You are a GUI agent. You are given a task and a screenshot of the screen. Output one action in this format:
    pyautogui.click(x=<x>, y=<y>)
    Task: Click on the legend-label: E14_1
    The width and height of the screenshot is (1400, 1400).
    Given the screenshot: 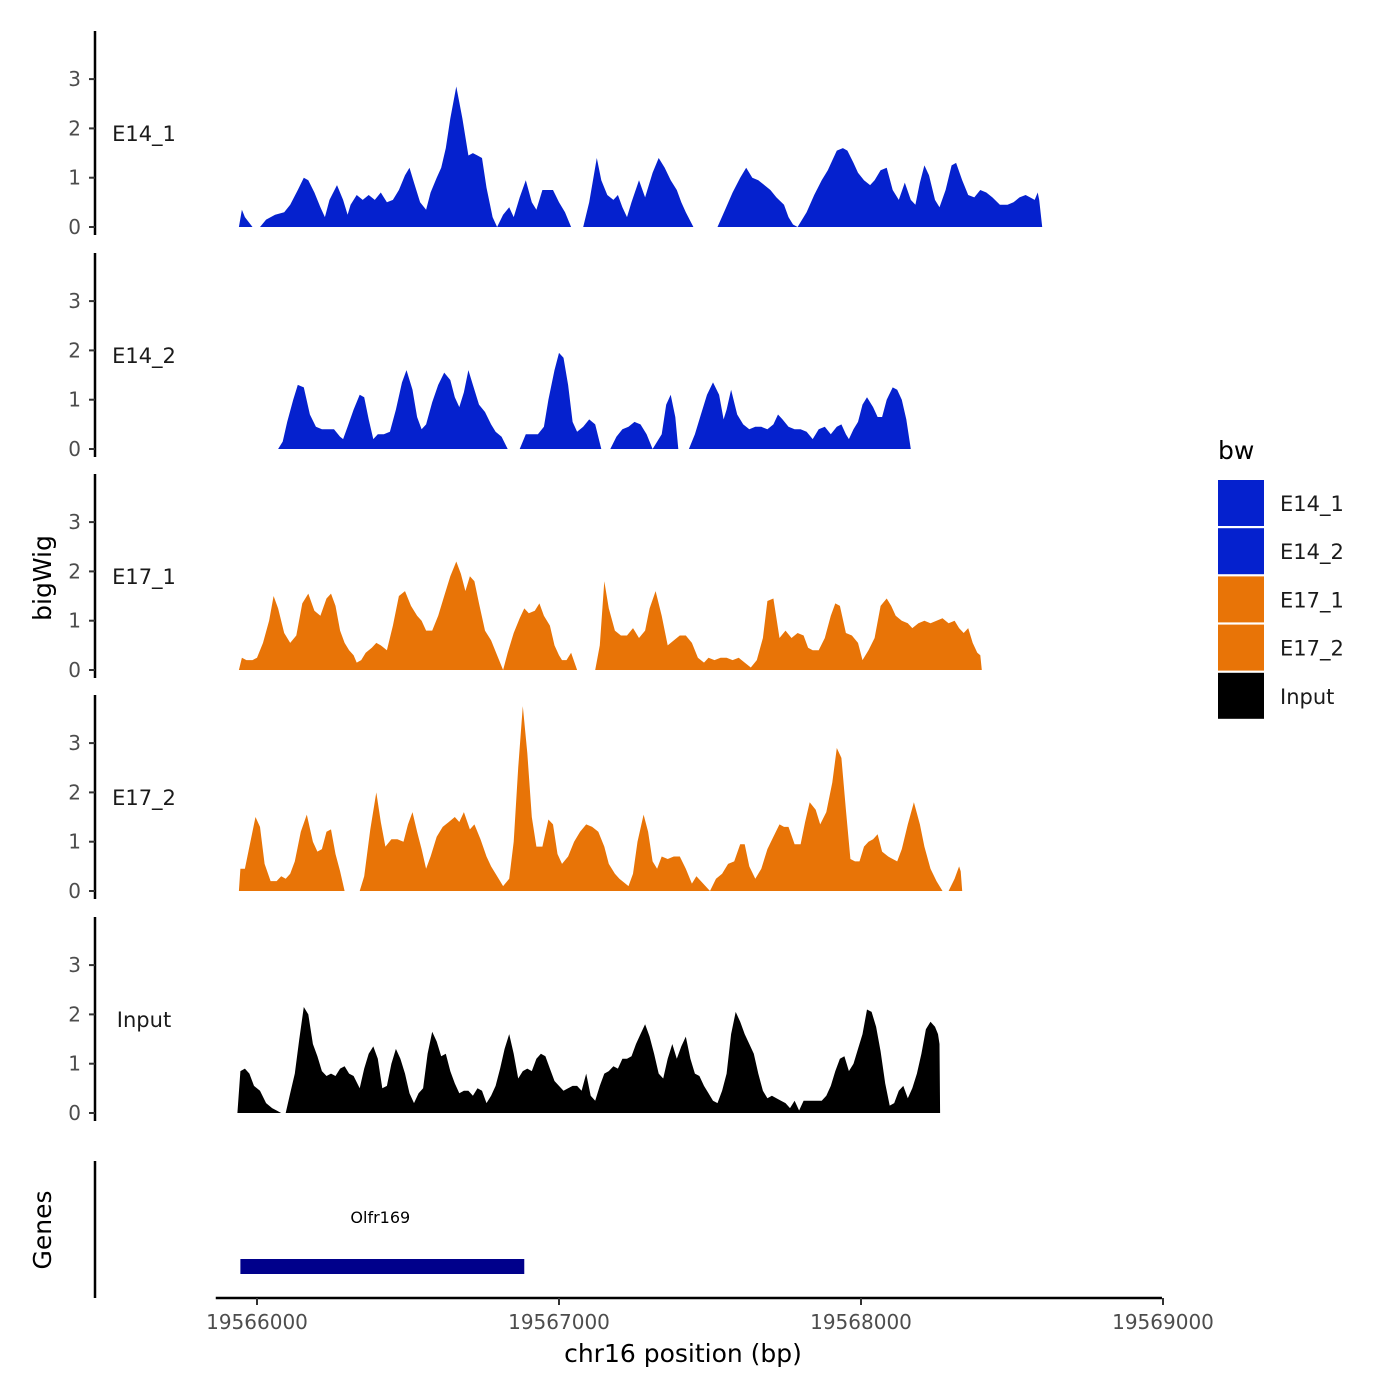 What is the action you would take?
    pyautogui.click(x=1312, y=504)
    